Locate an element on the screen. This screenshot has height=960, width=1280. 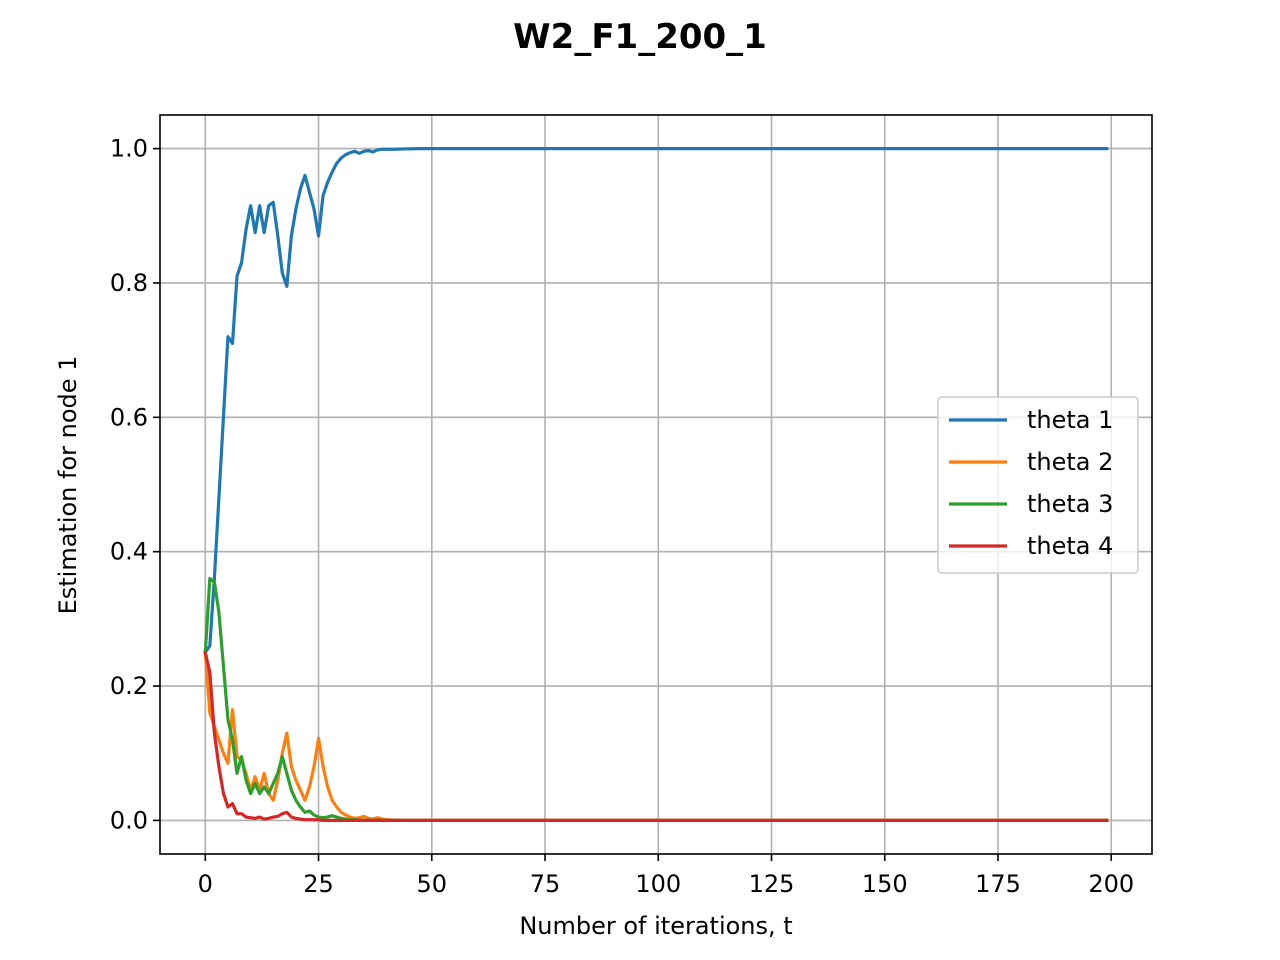
x-tick-label: 125 is located at coordinates (772, 884).